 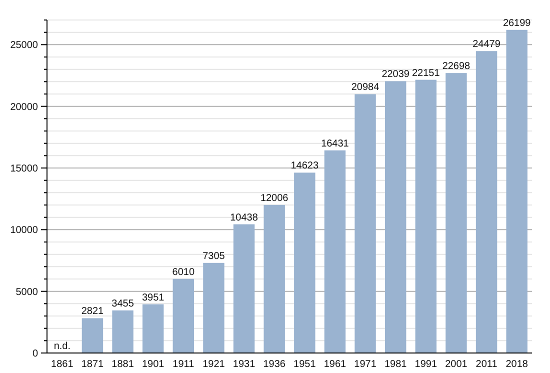 I want to click on x-tick-label: 1871, so click(x=92, y=364).